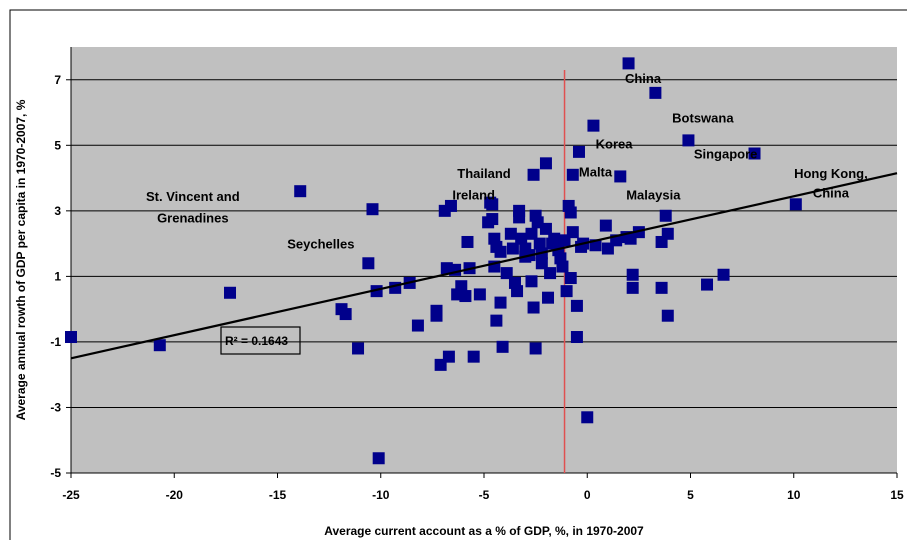  What do you see at coordinates (193, 217) in the screenshot?
I see `annotation-label: Grenadines` at bounding box center [193, 217].